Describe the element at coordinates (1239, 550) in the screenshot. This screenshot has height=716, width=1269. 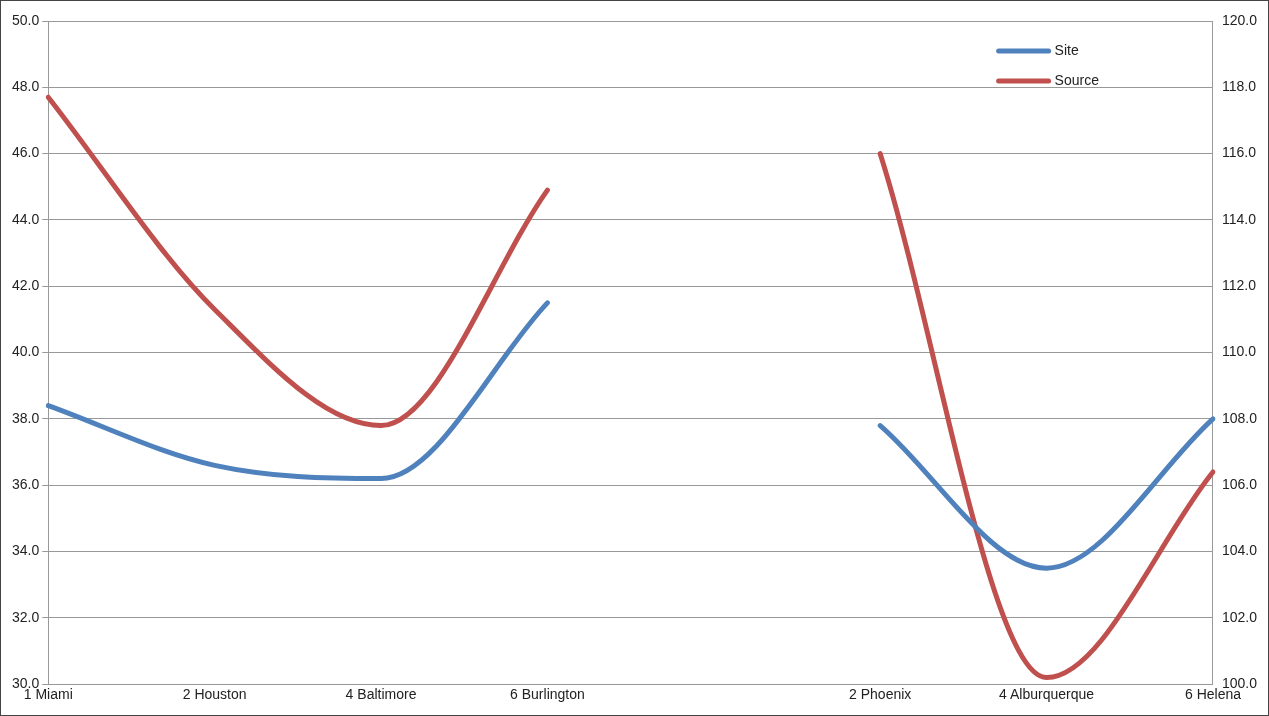
I see `y2-tick-label: 104.0` at that location.